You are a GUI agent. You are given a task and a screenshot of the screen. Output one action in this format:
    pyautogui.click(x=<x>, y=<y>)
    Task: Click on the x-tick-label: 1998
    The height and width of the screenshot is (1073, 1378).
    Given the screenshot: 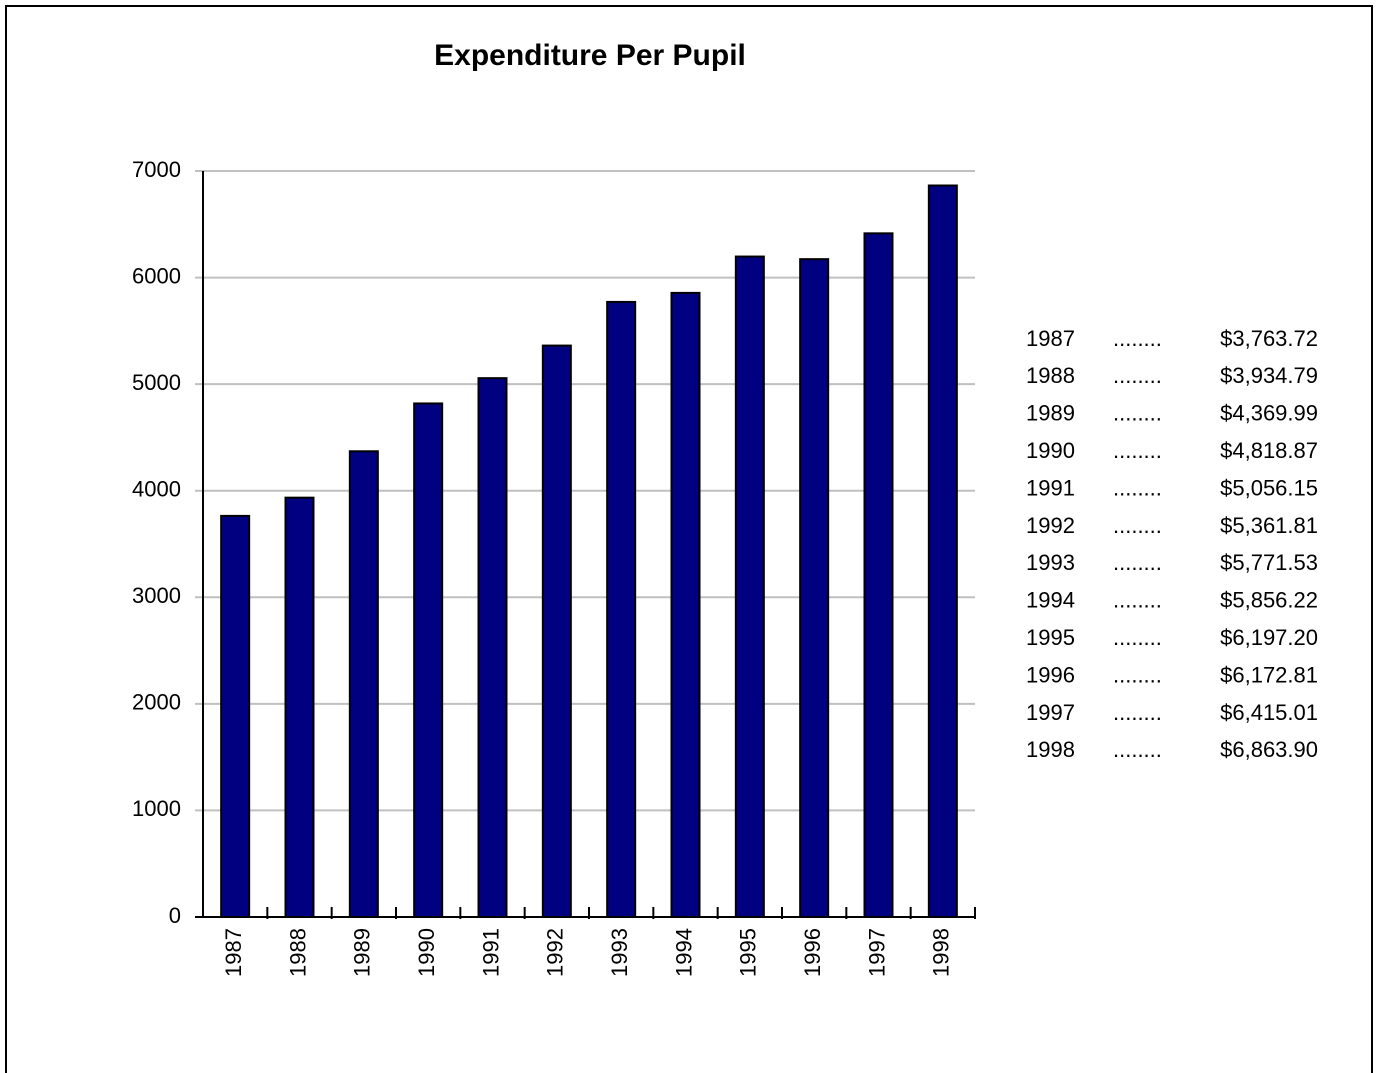 What is the action you would take?
    pyautogui.click(x=941, y=952)
    